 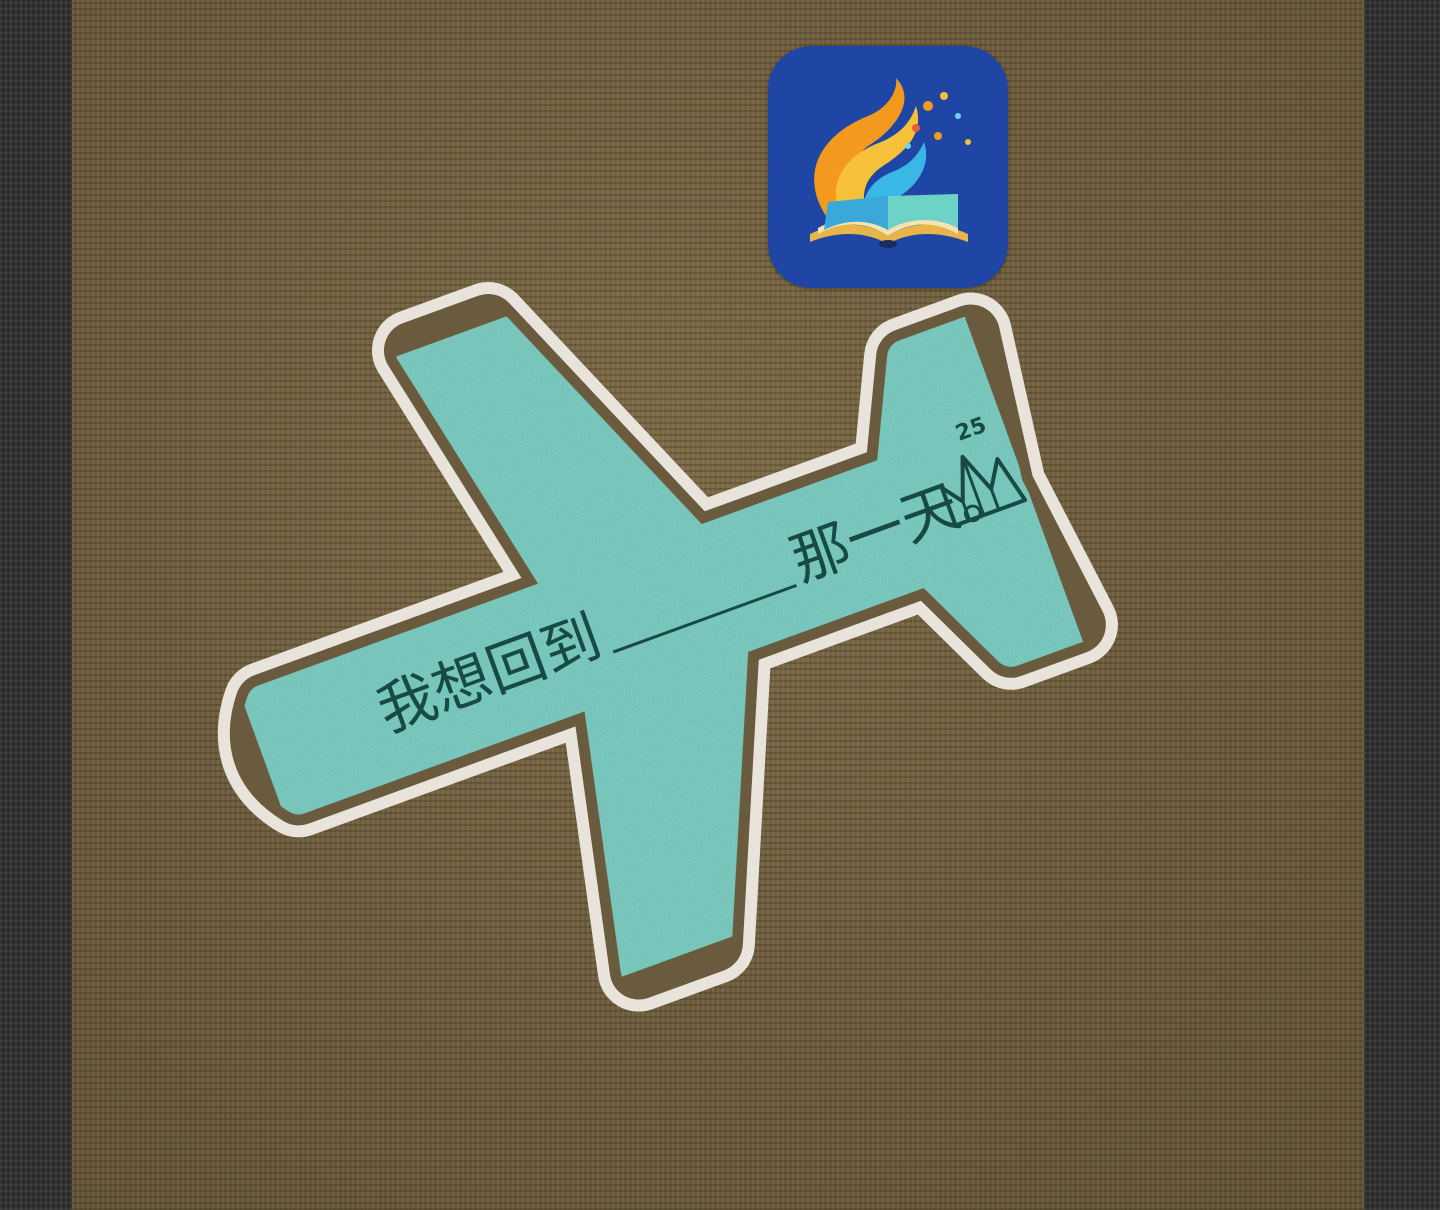 I want to click on right-dark-fabric-edge, so click(x=1402, y=605).